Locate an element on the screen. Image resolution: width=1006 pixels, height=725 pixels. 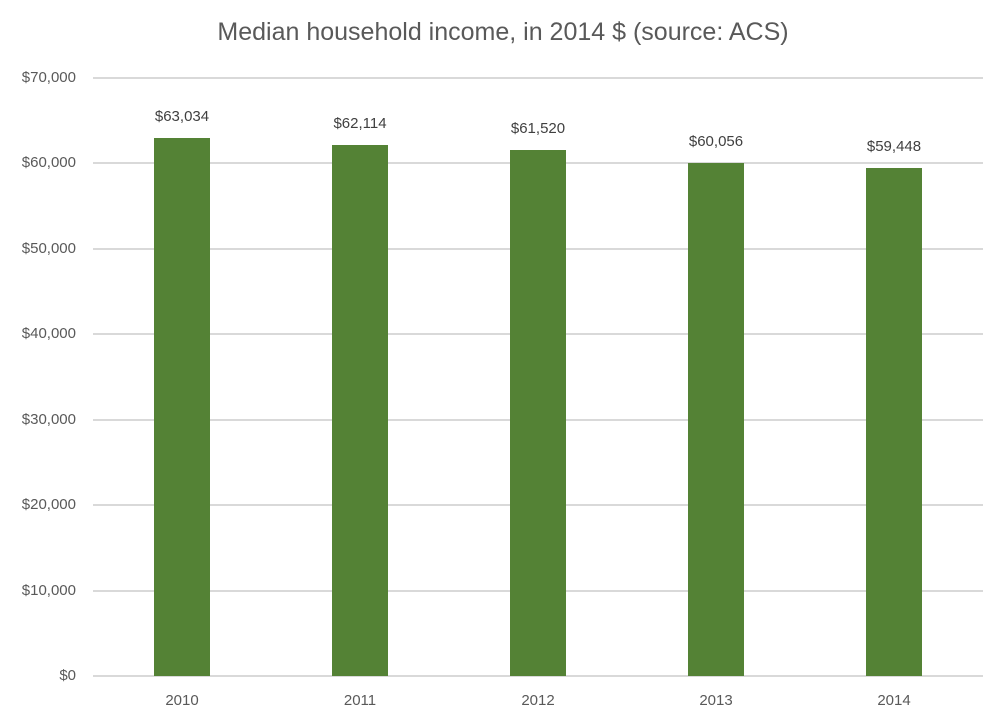
y-tick-label: $10,000 is located at coordinates (48, 590).